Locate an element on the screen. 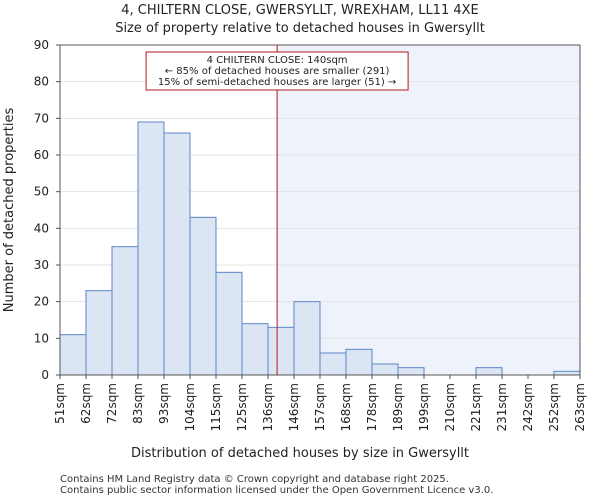 This screenshot has height=500, width=600. x-tick-label: 178sqm is located at coordinates (372, 407).